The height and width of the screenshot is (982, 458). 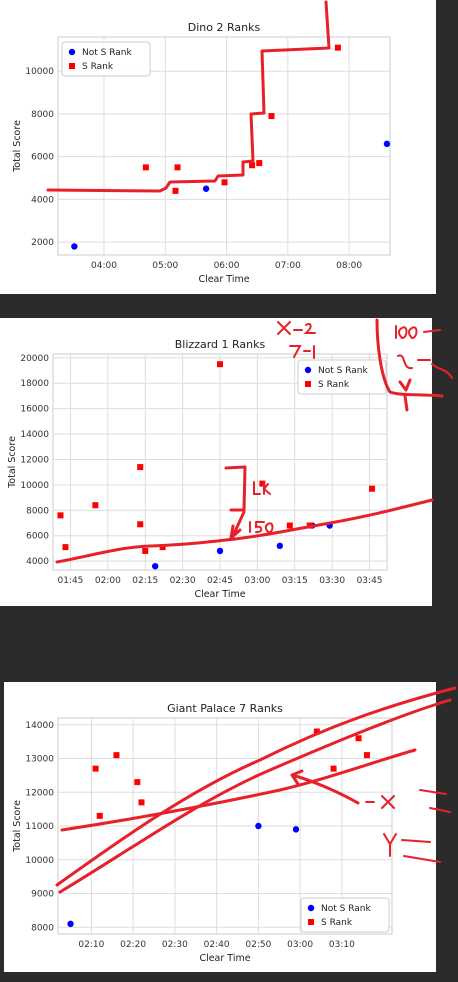 I want to click on y-tick-label: 2000, so click(x=42, y=243).